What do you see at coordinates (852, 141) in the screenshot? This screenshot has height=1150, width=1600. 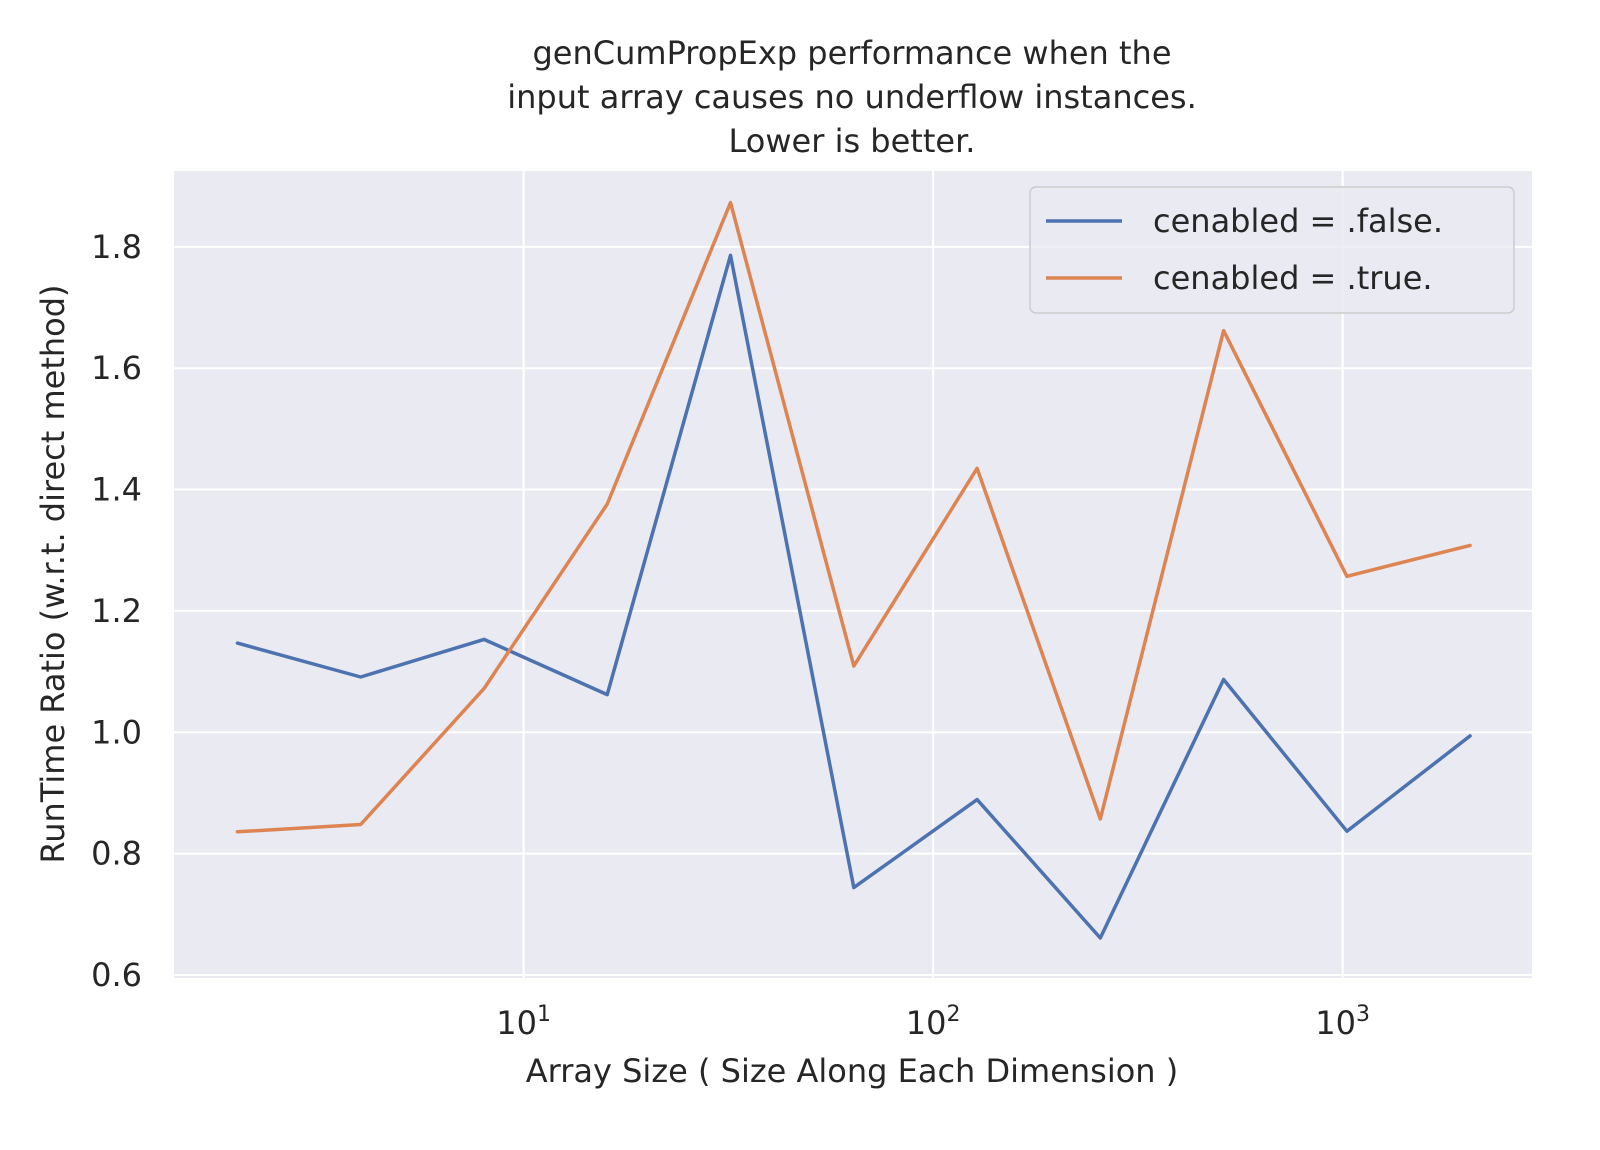 I see `title-line-3: Lower is better.` at bounding box center [852, 141].